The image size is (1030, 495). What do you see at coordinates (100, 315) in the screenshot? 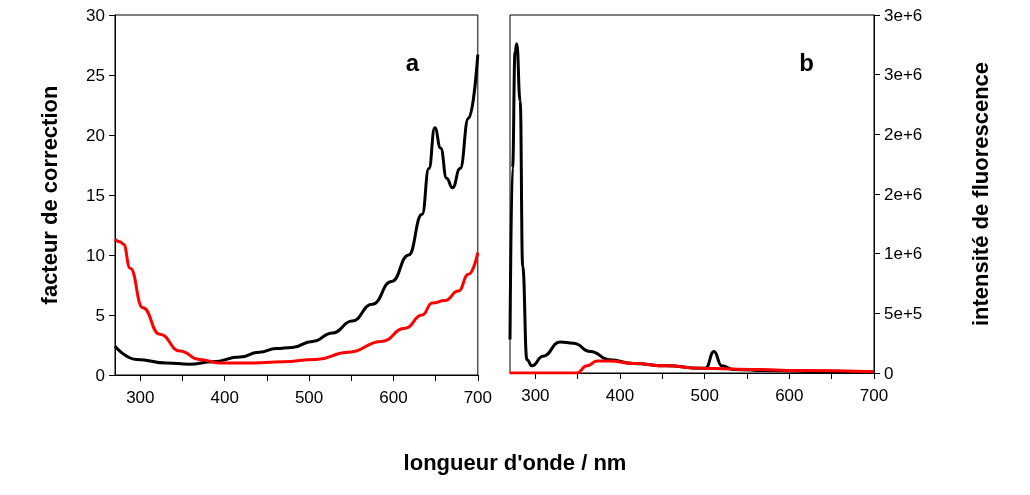
I see `y-tick-label: 5` at bounding box center [100, 315].